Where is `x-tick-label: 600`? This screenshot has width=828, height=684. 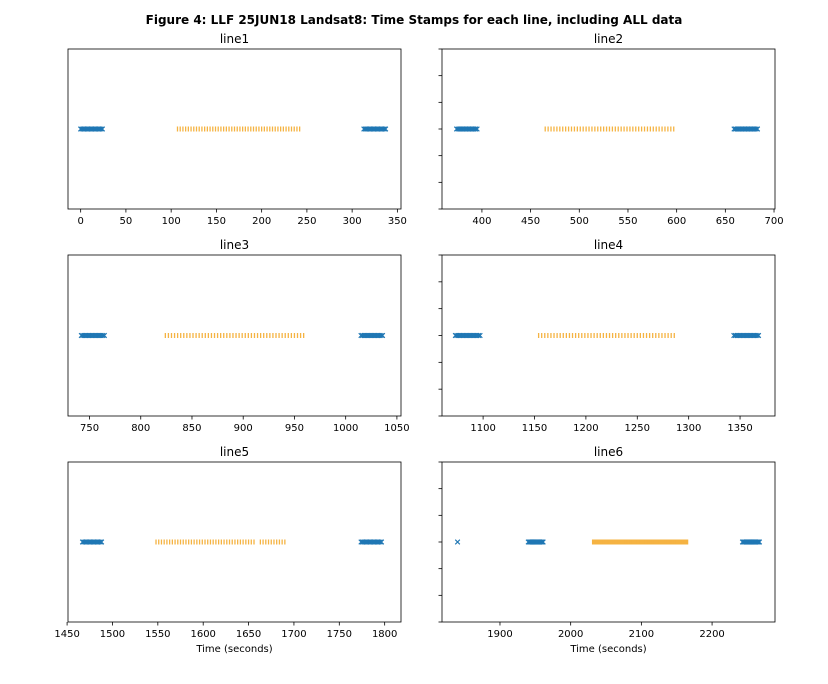 x-tick-label: 600 is located at coordinates (676, 221).